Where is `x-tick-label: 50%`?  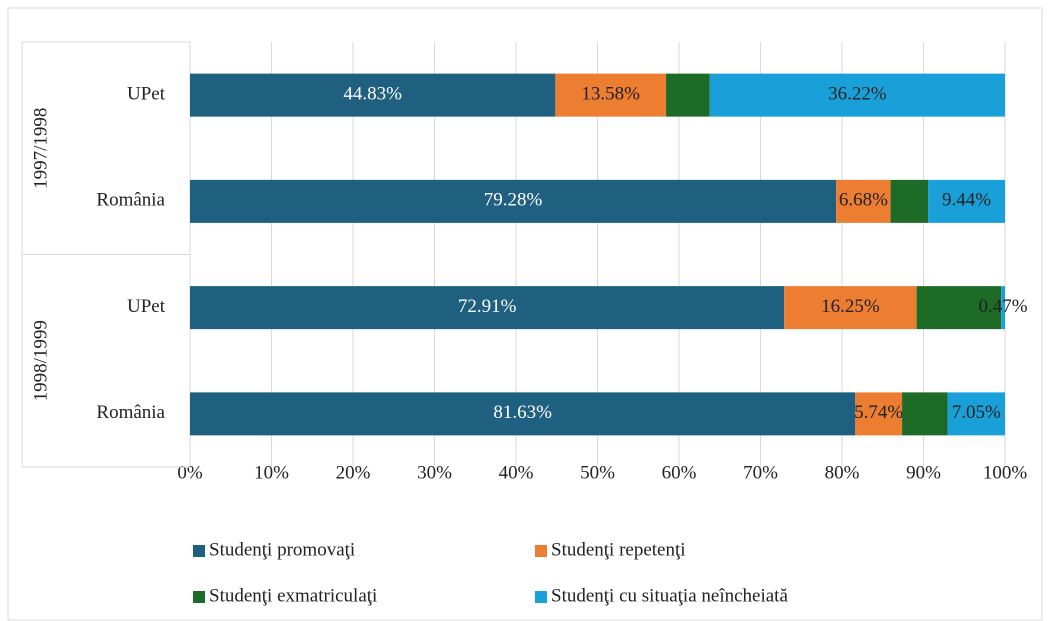 x-tick-label: 50% is located at coordinates (597, 472).